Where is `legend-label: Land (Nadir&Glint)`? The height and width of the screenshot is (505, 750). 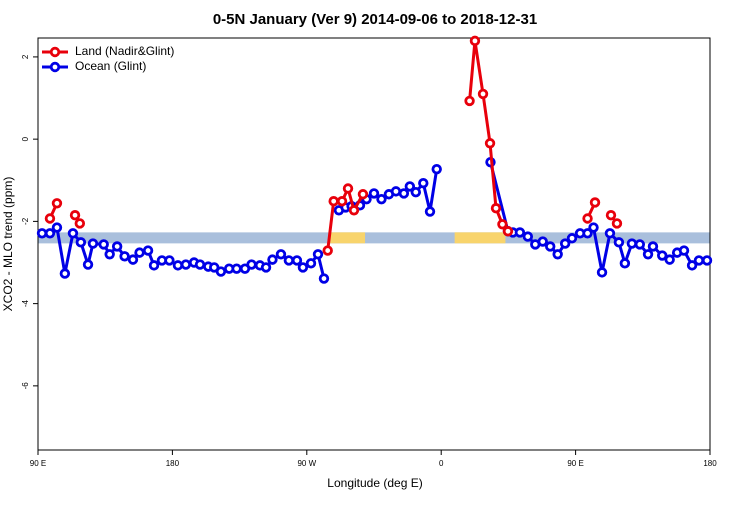 legend-label: Land (Nadir&Glint) is located at coordinates (124, 51).